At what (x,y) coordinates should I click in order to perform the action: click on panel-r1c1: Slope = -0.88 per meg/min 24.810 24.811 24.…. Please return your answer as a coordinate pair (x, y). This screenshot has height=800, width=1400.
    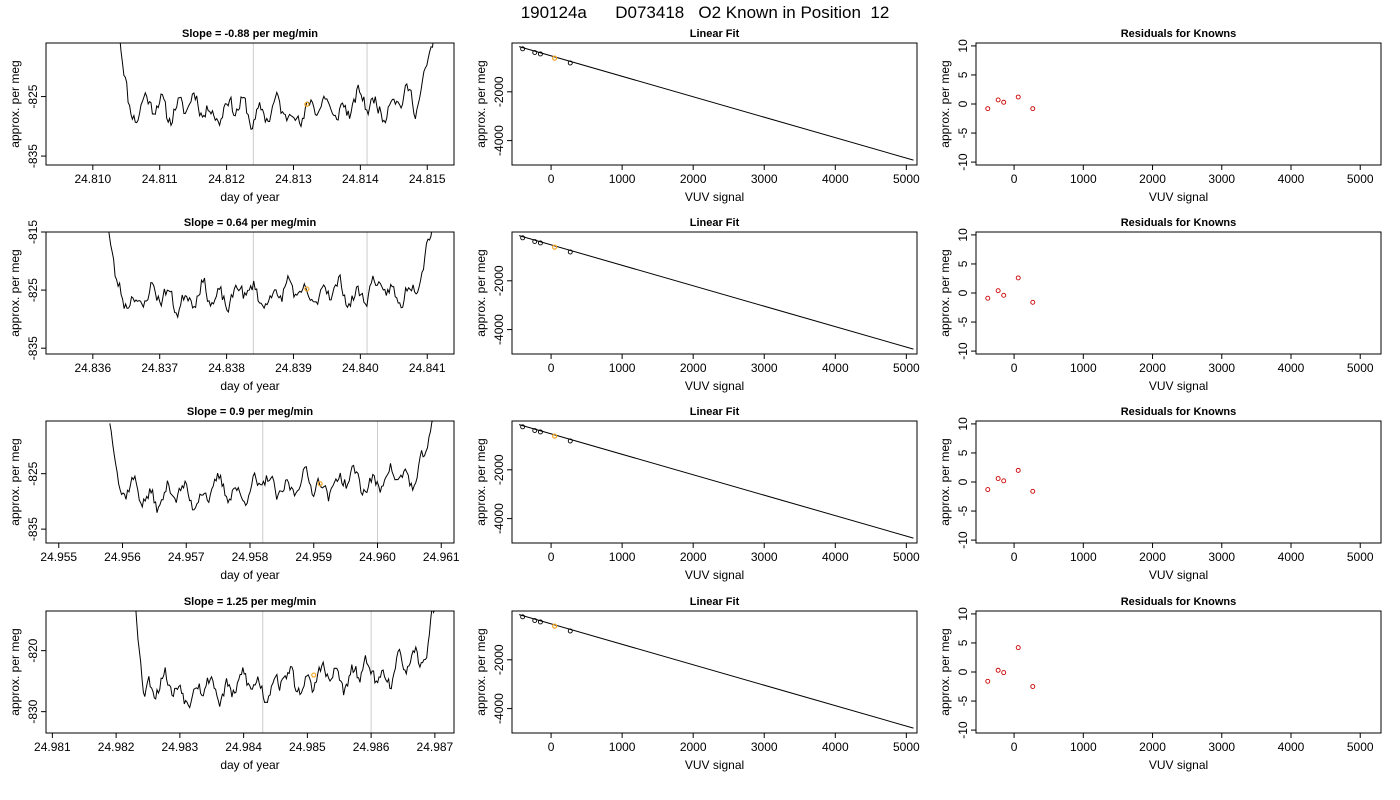
    Looking at the image, I should click on (231, 116).